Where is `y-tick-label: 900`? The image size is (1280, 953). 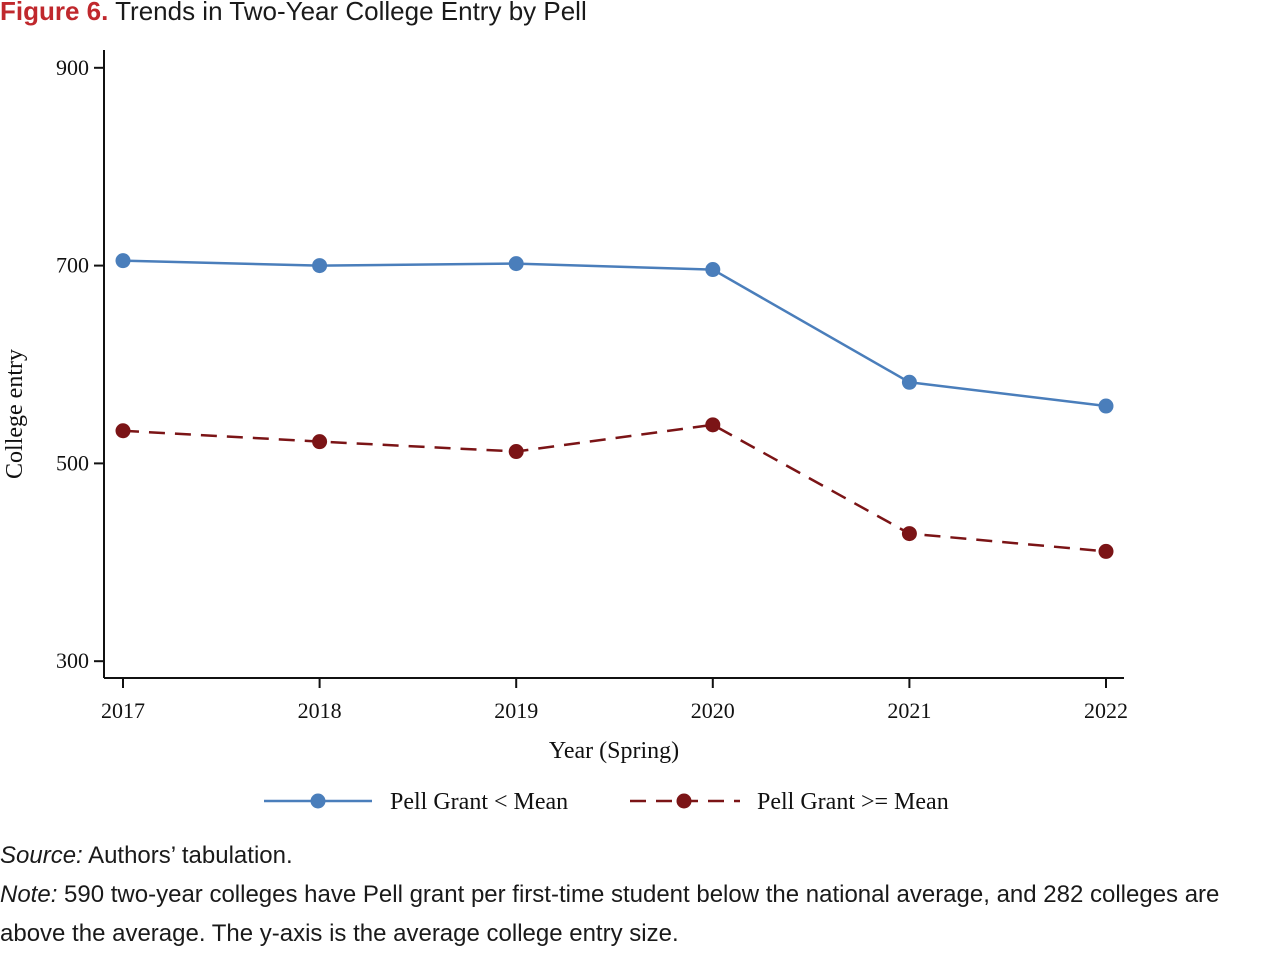 y-tick-label: 900 is located at coordinates (72, 67).